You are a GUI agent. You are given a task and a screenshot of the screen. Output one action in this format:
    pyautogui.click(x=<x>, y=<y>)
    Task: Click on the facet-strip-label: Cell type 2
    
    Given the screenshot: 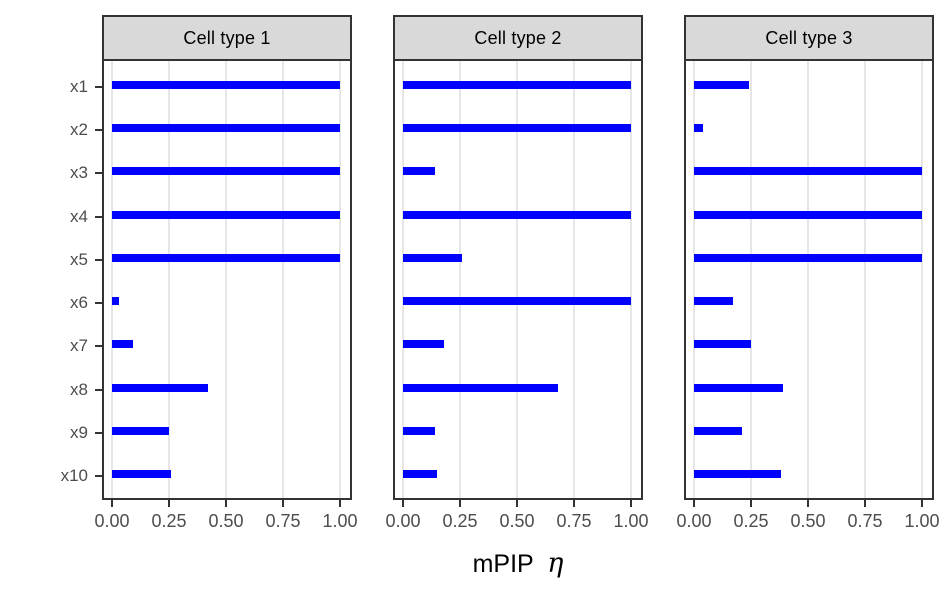 What is the action you would take?
    pyautogui.click(x=518, y=37)
    